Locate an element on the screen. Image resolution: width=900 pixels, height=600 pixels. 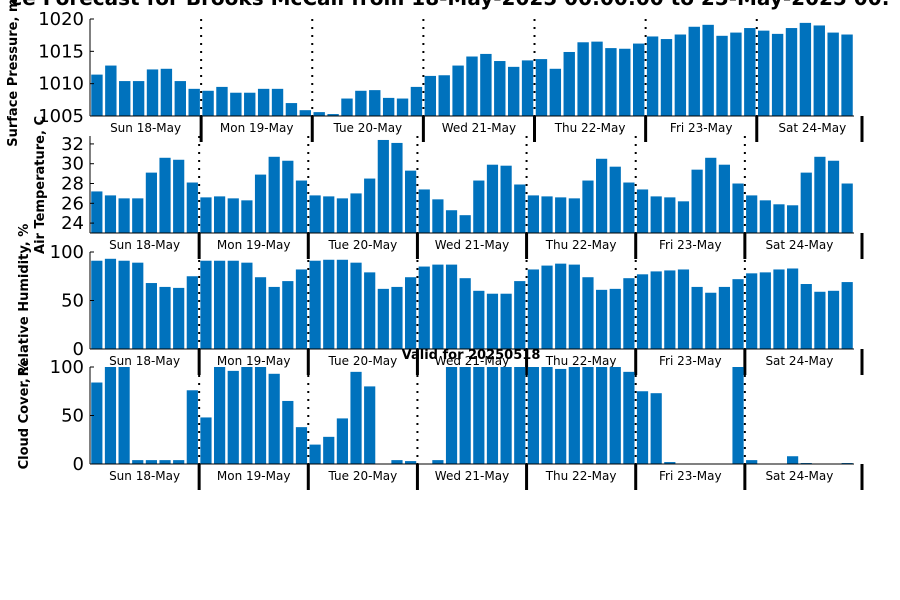
x-tick-label: Wed 21-May is located at coordinates (472, 361).